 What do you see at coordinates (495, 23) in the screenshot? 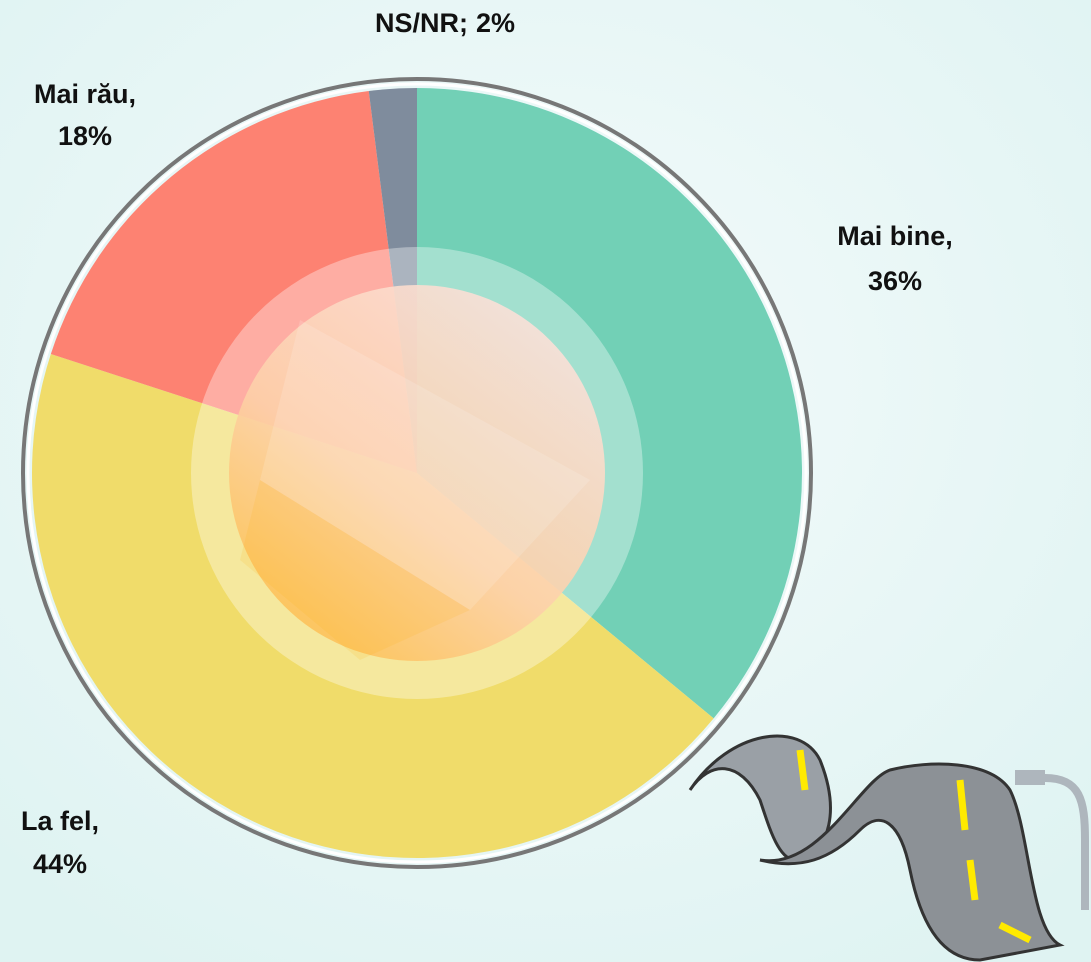
I see `value-label: 2%` at bounding box center [495, 23].